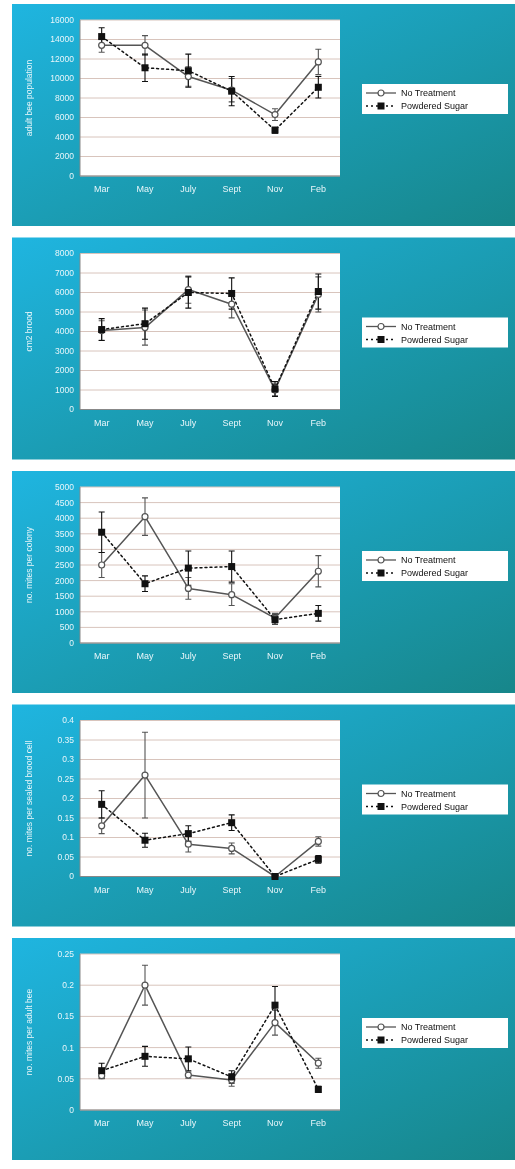  I want to click on y-tick-label: 1500, so click(65, 596).